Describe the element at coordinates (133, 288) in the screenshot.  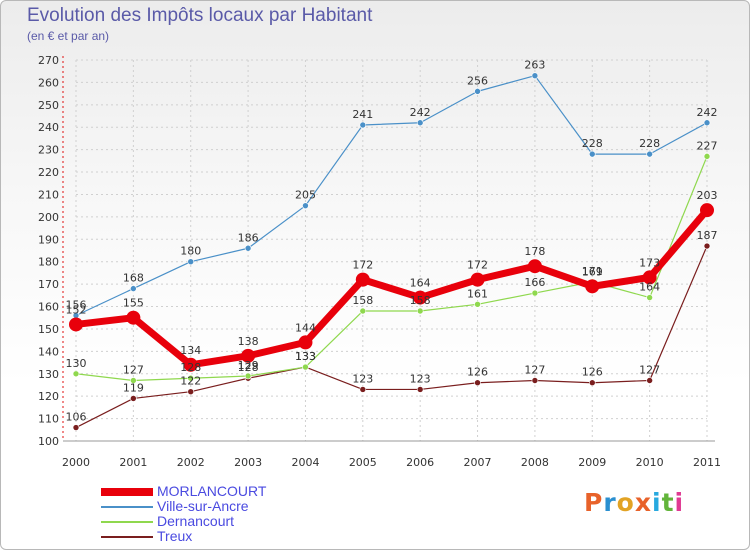
I see `data-point-ville-sur-ancre-2001` at that location.